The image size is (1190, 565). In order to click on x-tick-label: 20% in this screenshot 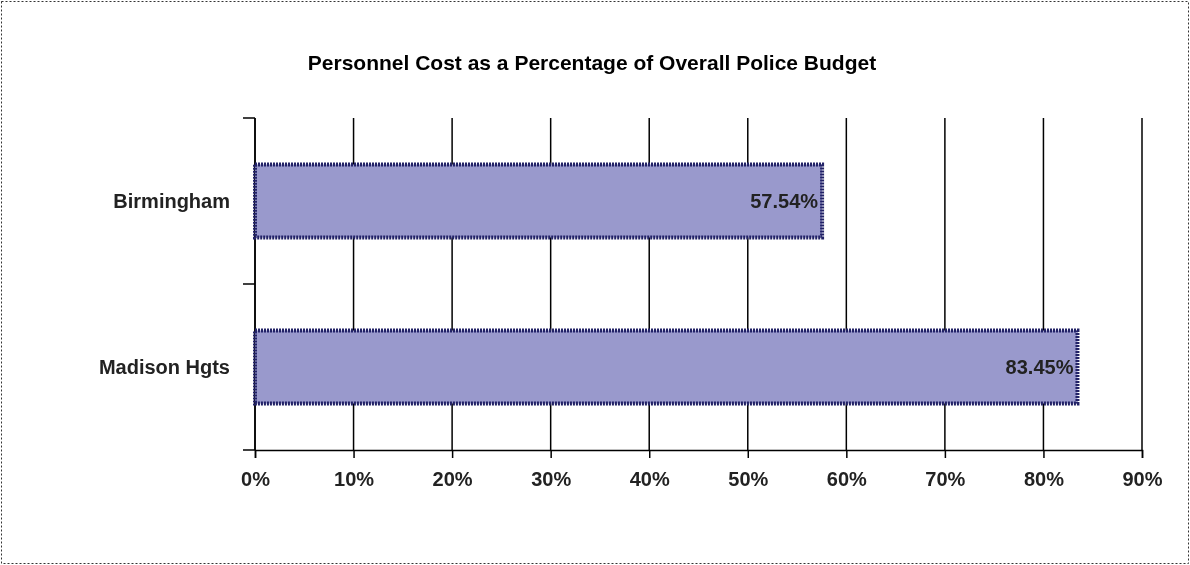, I will do `click(452, 479)`.